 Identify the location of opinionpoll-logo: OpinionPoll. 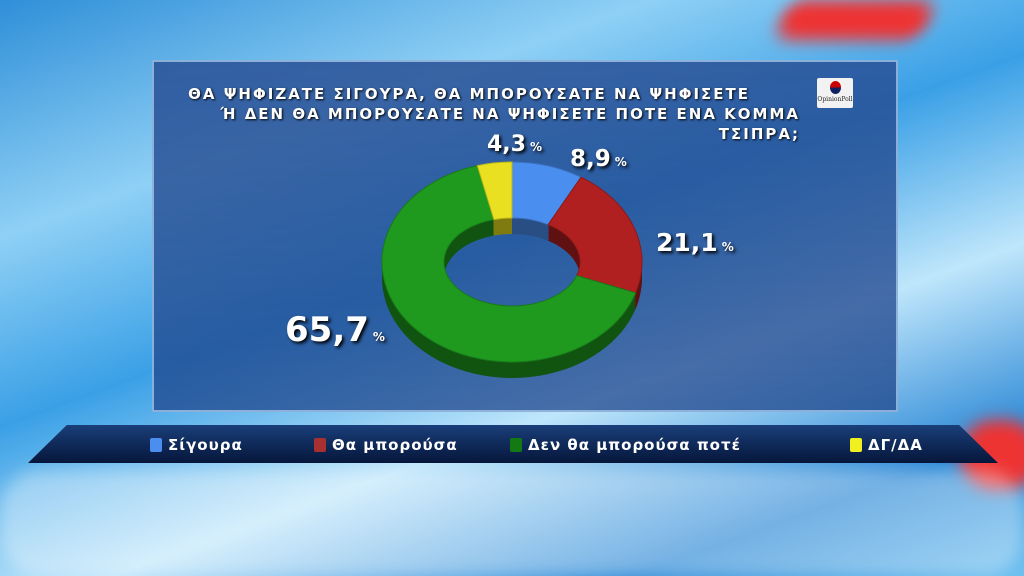
(835, 93).